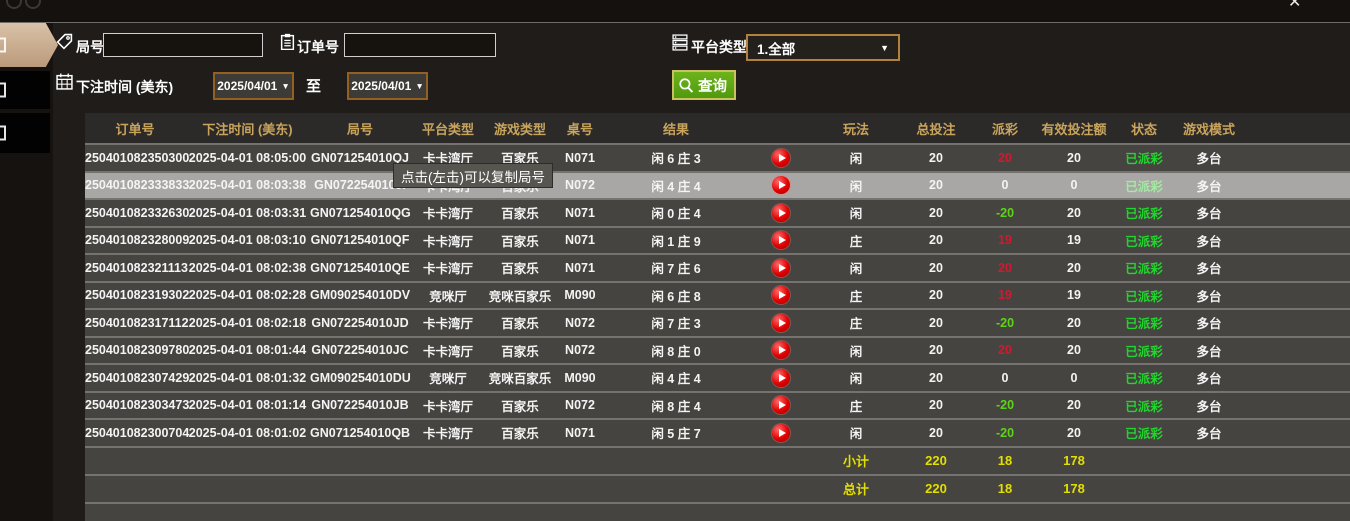 The image size is (1350, 521). Describe the element at coordinates (717, 489) in the screenshot. I see `grand-total-row: 总计 220 18 178` at that location.